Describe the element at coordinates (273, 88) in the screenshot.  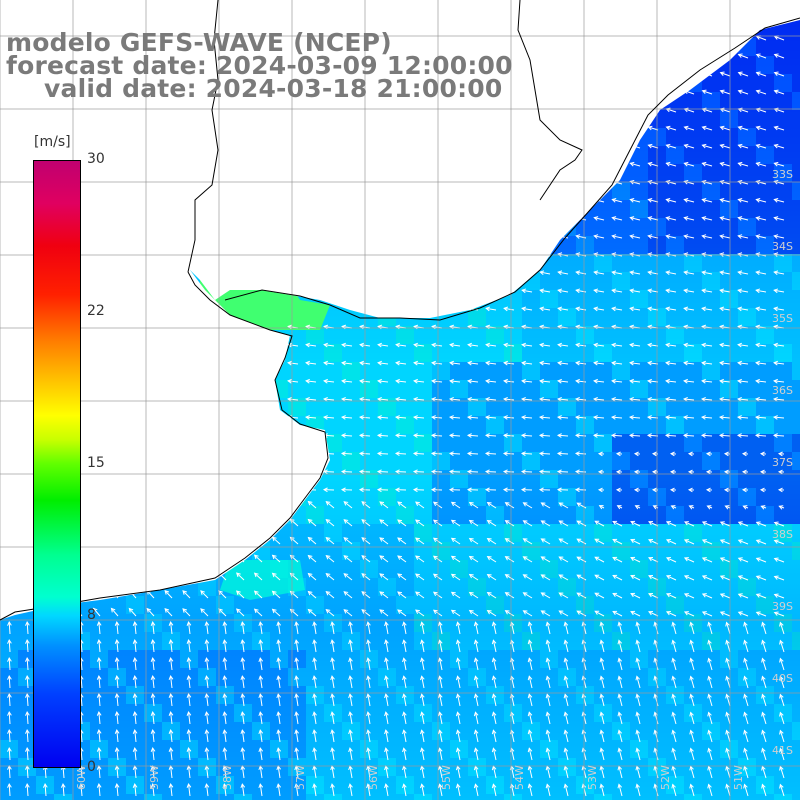
I see `valid-date: valid date: 2024-03-18 21:00:00` at that location.